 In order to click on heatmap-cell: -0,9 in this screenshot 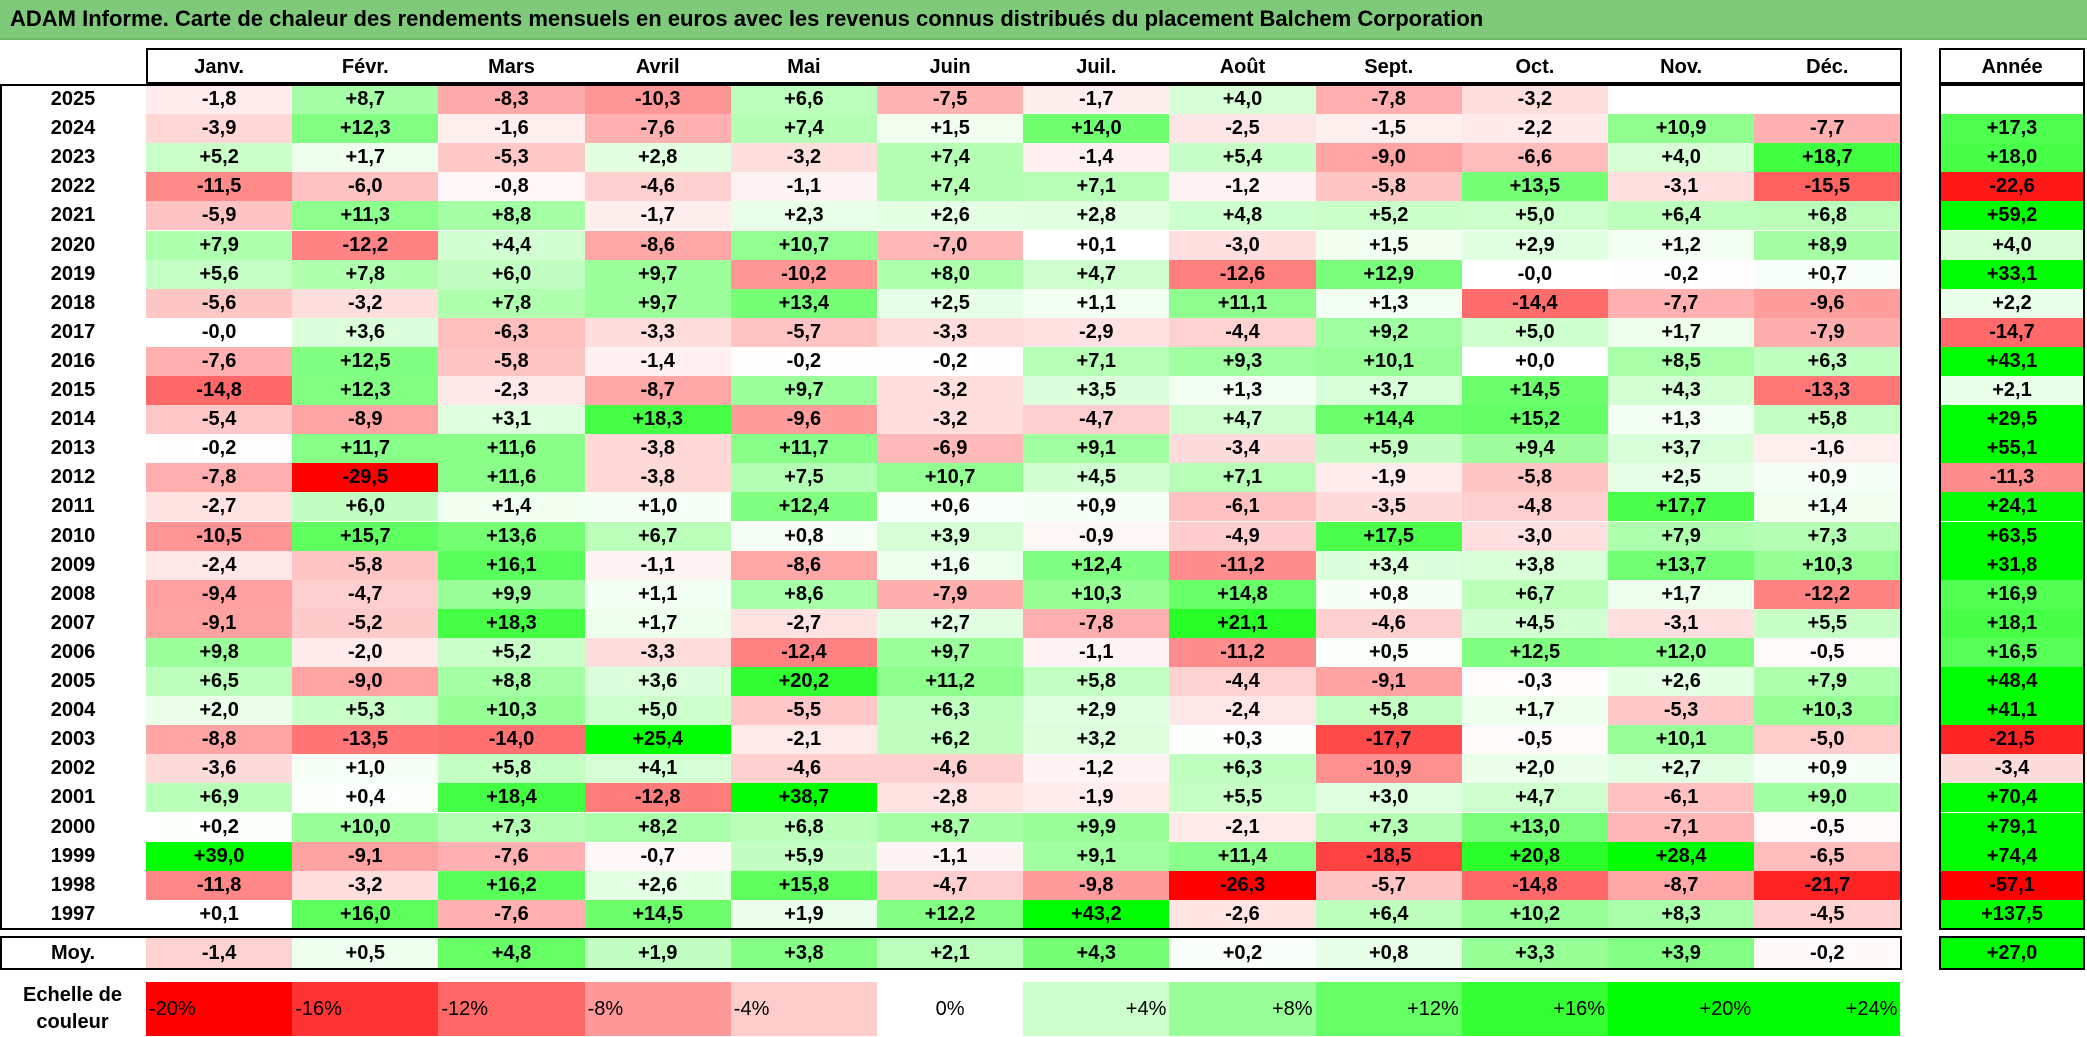, I will do `click(1096, 536)`.